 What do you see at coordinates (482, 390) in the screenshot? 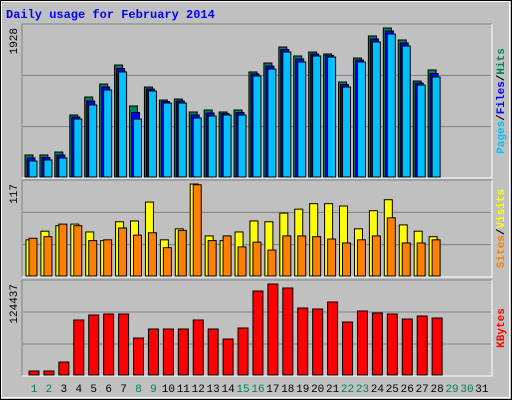
I see `x-tick-label: 31` at bounding box center [482, 390].